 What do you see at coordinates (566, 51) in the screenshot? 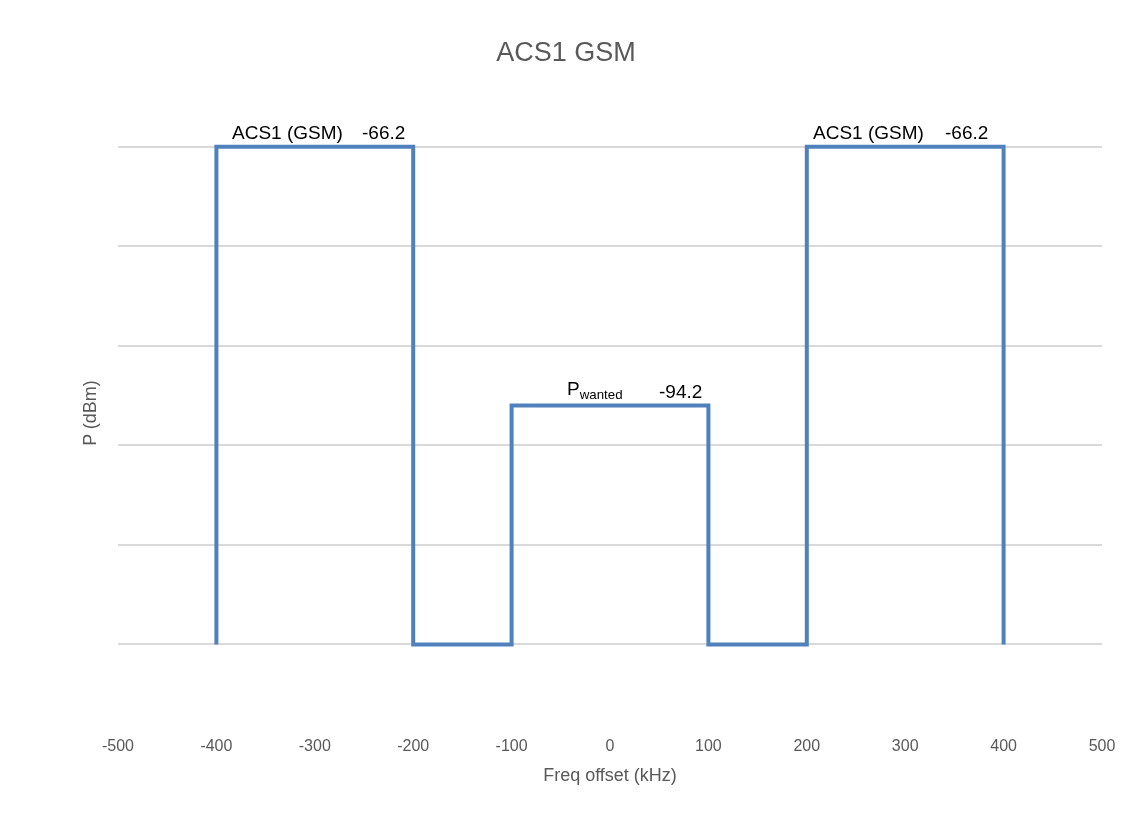
I see `chart-title: ACS1 GSM` at bounding box center [566, 51].